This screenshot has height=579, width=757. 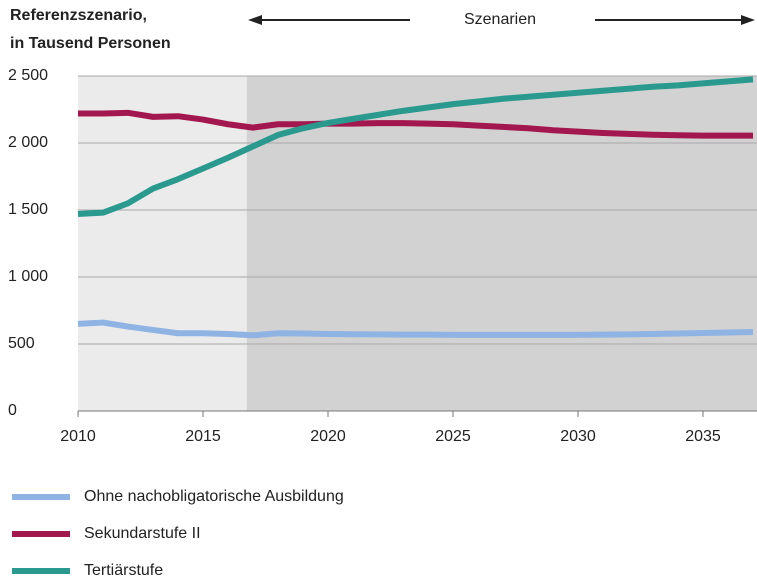 What do you see at coordinates (578, 436) in the screenshot?
I see `x-tick-label: 2030` at bounding box center [578, 436].